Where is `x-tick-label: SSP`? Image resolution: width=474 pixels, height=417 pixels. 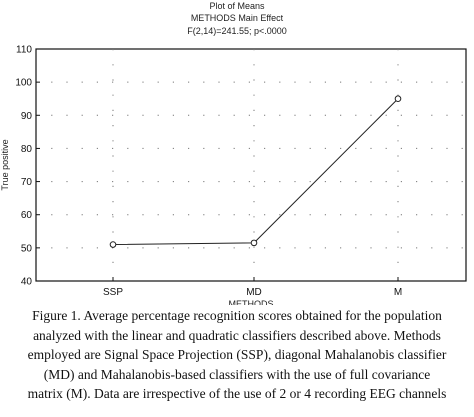
x-tick-label: SSP is located at coordinates (113, 292).